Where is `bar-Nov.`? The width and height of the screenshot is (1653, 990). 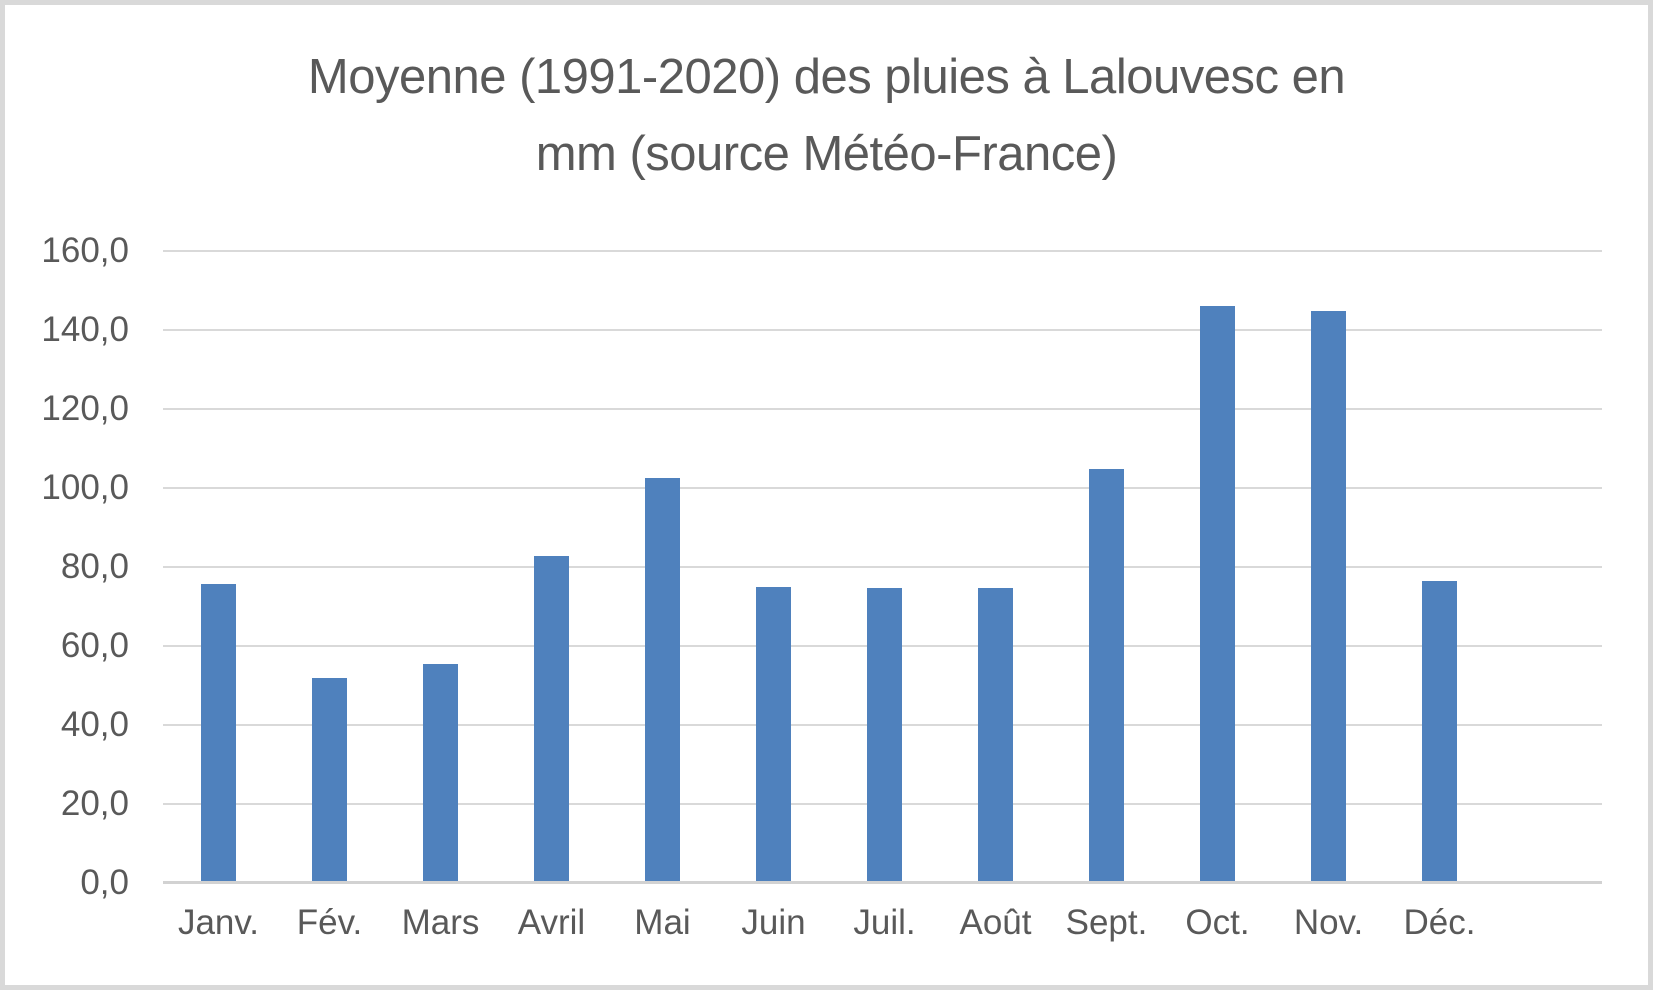 bar-Nov. is located at coordinates (1328, 597).